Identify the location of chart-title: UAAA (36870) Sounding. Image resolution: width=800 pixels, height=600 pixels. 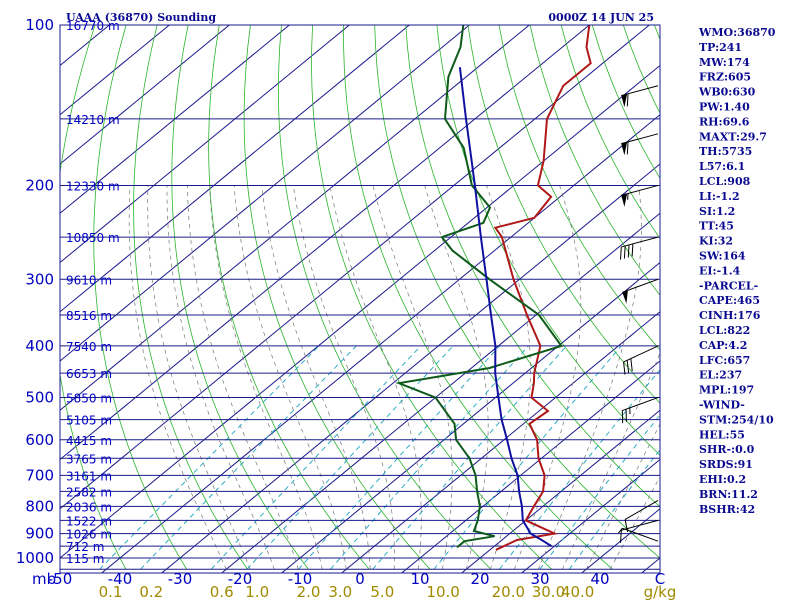
(141, 17).